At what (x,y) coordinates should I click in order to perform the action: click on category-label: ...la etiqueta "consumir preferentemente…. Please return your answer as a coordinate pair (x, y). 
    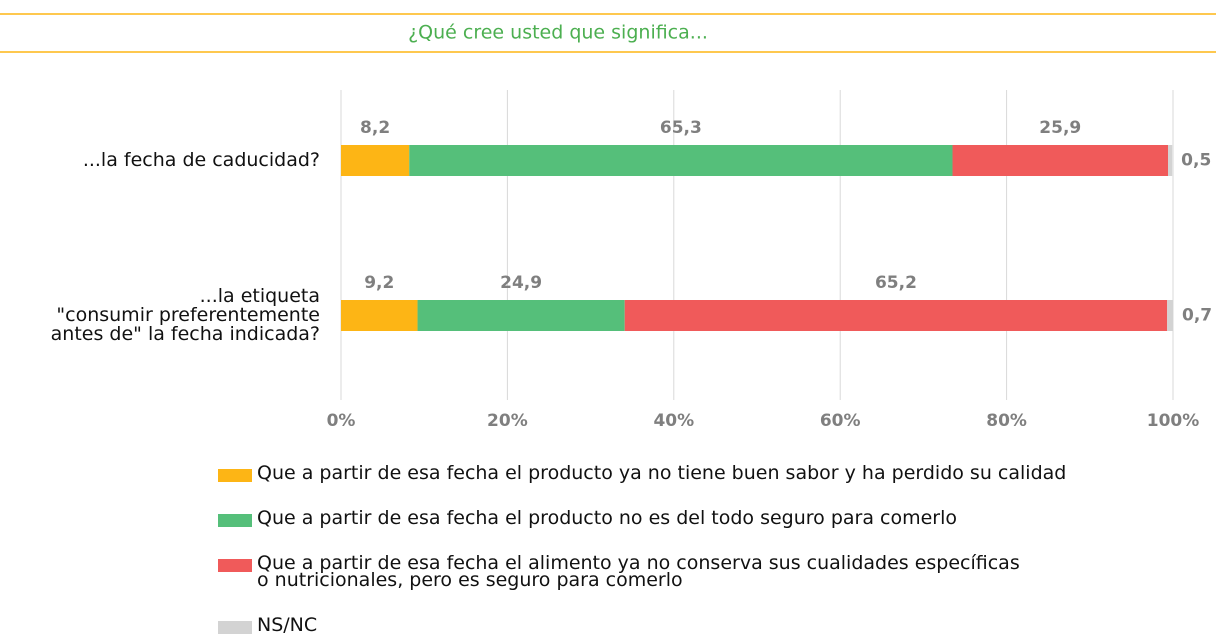
    Looking at the image, I should click on (185, 315).